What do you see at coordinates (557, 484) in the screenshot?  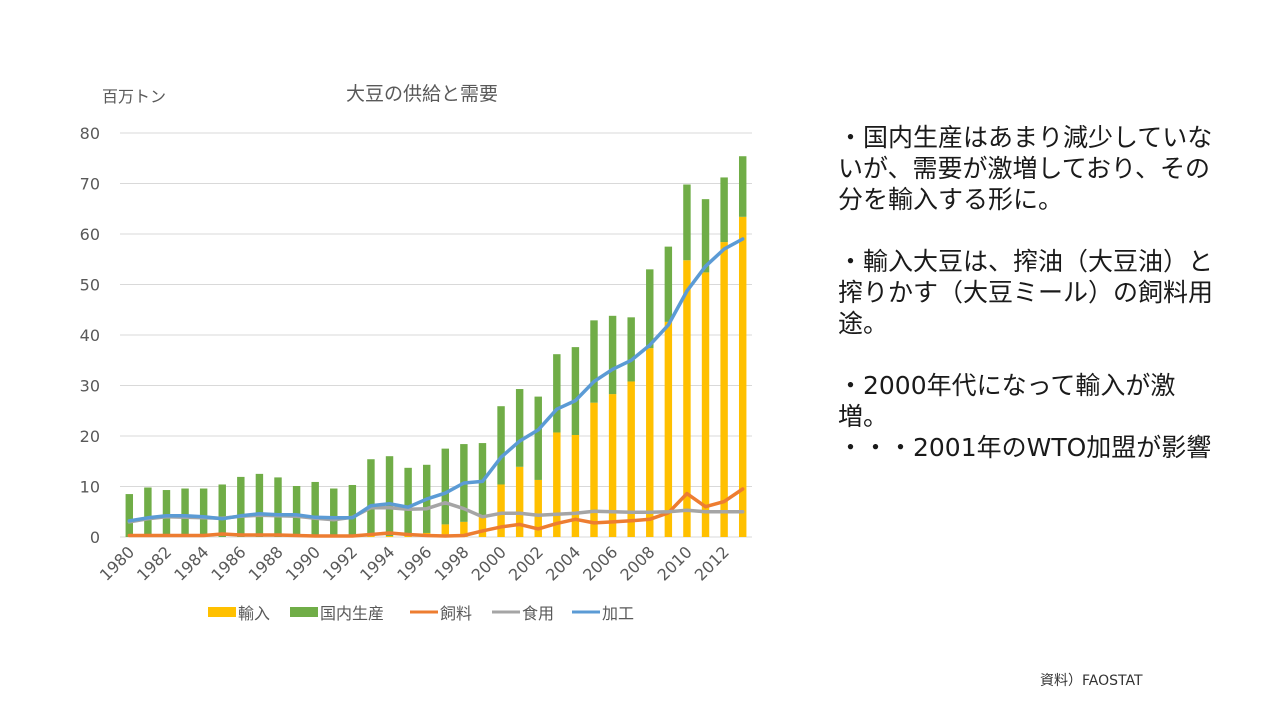 I see `bar-import-2003` at bounding box center [557, 484].